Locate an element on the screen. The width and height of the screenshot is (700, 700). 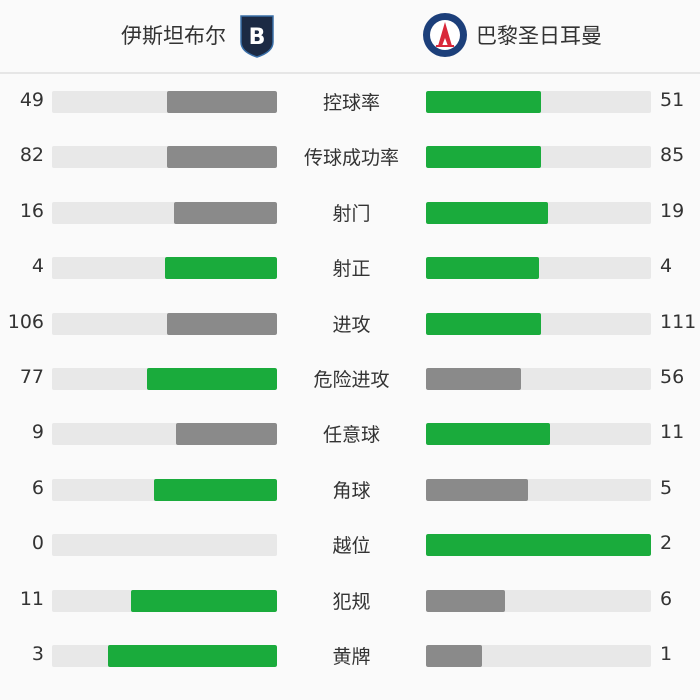
away-stat-value: 19 is located at coordinates (672, 210).